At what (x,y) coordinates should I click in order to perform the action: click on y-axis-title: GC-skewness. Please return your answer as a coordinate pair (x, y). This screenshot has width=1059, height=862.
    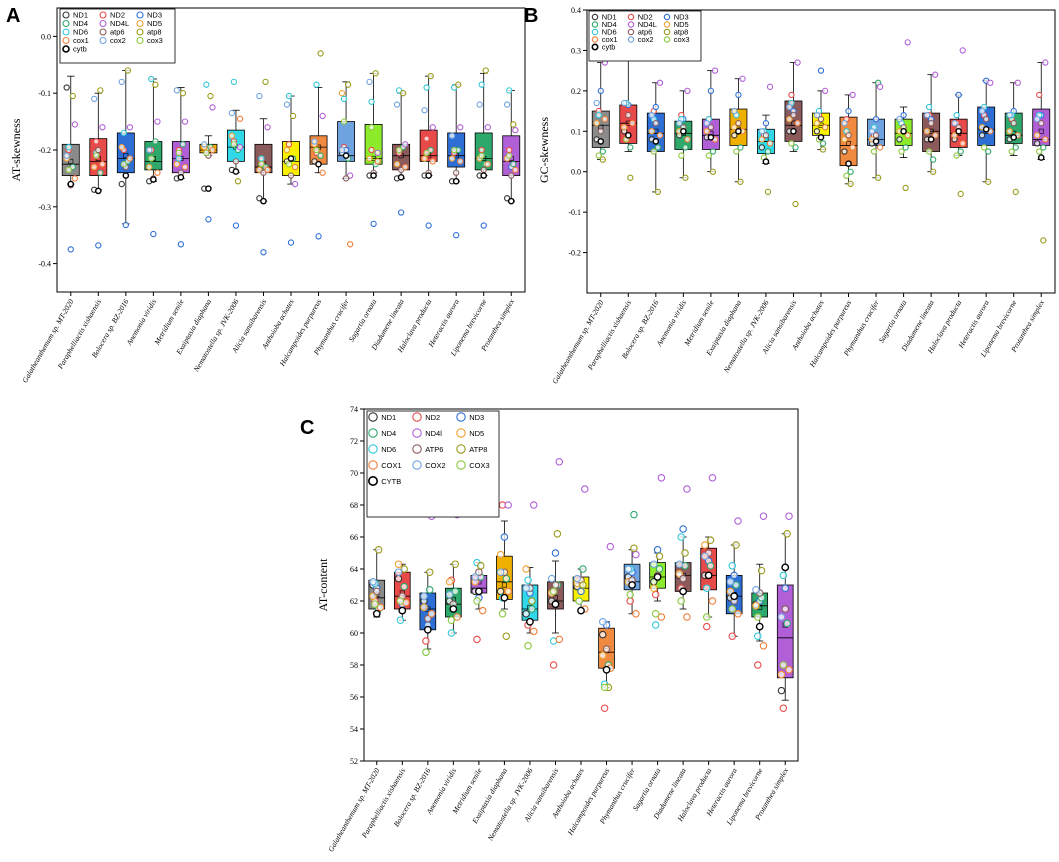
    Looking at the image, I should click on (544, 150).